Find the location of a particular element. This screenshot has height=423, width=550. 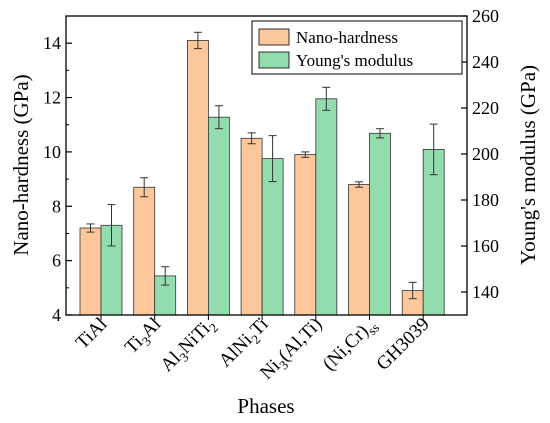

error-bar-modulus-Ni3(Al,Ti) is located at coordinates (326, 98).